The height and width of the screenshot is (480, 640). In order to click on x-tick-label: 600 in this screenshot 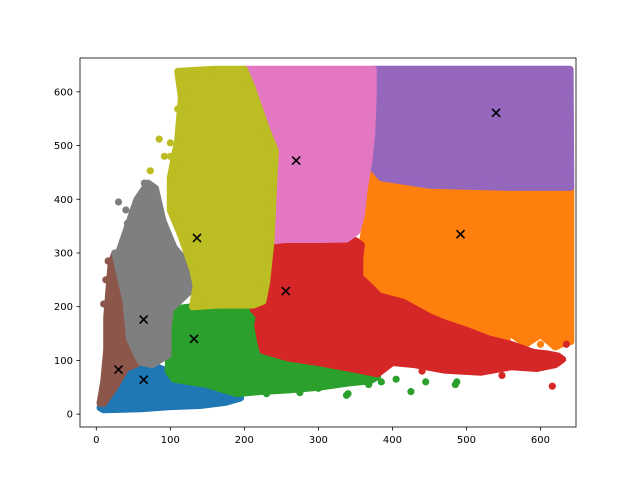, I will do `click(540, 440)`.